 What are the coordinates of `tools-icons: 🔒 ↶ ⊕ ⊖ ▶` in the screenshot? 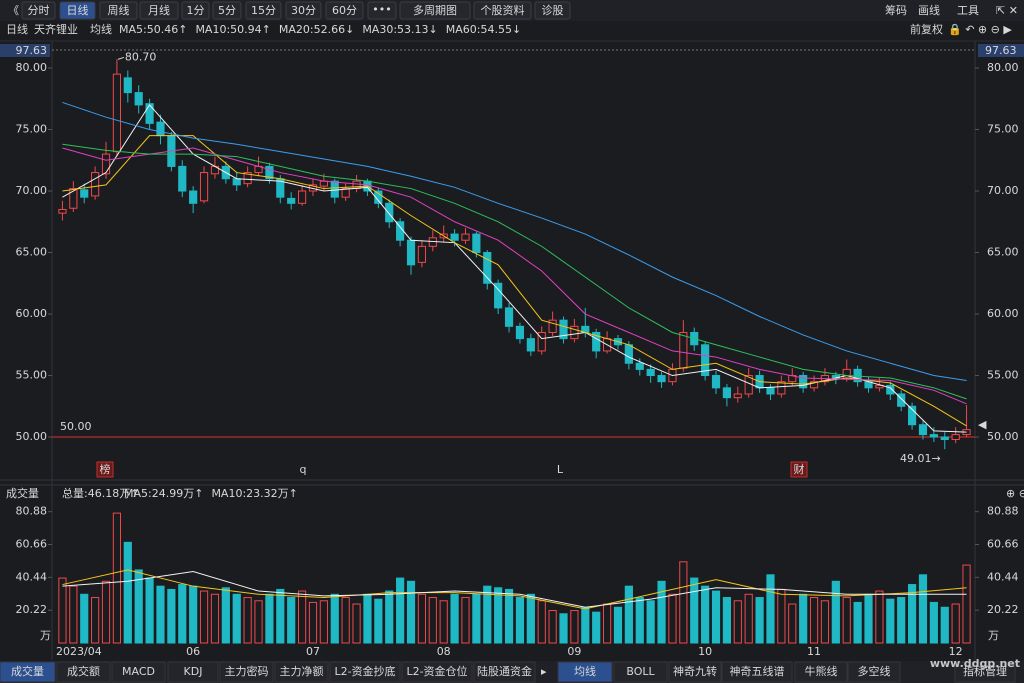 It's located at (980, 29).